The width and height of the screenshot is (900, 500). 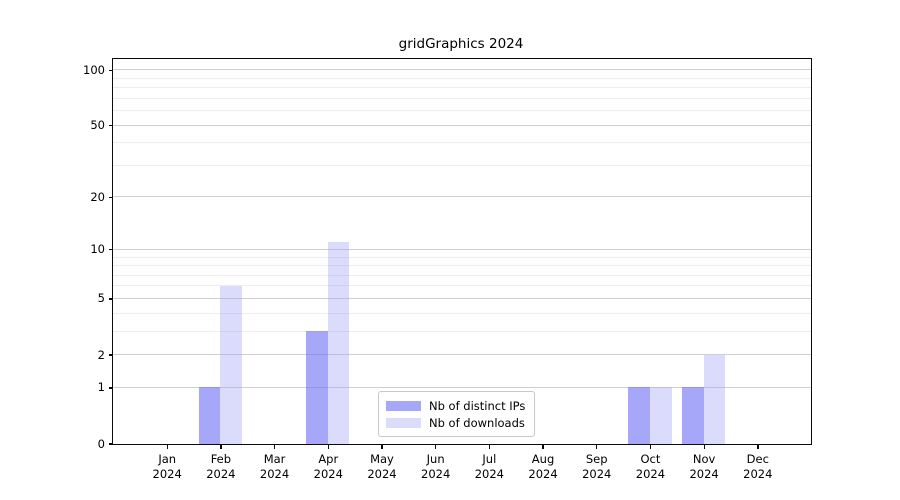 What do you see at coordinates (477, 422) in the screenshot?
I see `legend-label-downloads: Nb of downloads` at bounding box center [477, 422].